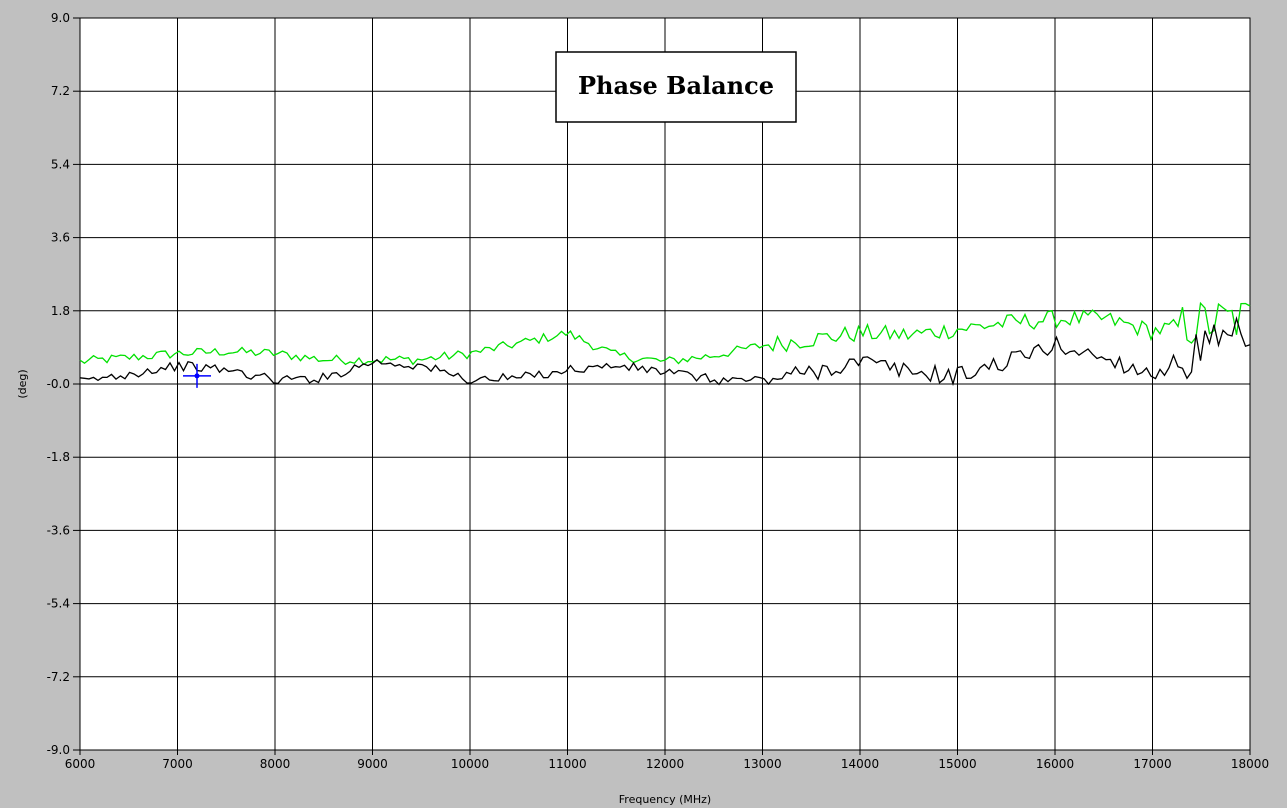 Image resolution: width=1287 pixels, height=808 pixels. Describe the element at coordinates (60, 311) in the screenshot. I see `y-tick-label: 1.8` at that location.